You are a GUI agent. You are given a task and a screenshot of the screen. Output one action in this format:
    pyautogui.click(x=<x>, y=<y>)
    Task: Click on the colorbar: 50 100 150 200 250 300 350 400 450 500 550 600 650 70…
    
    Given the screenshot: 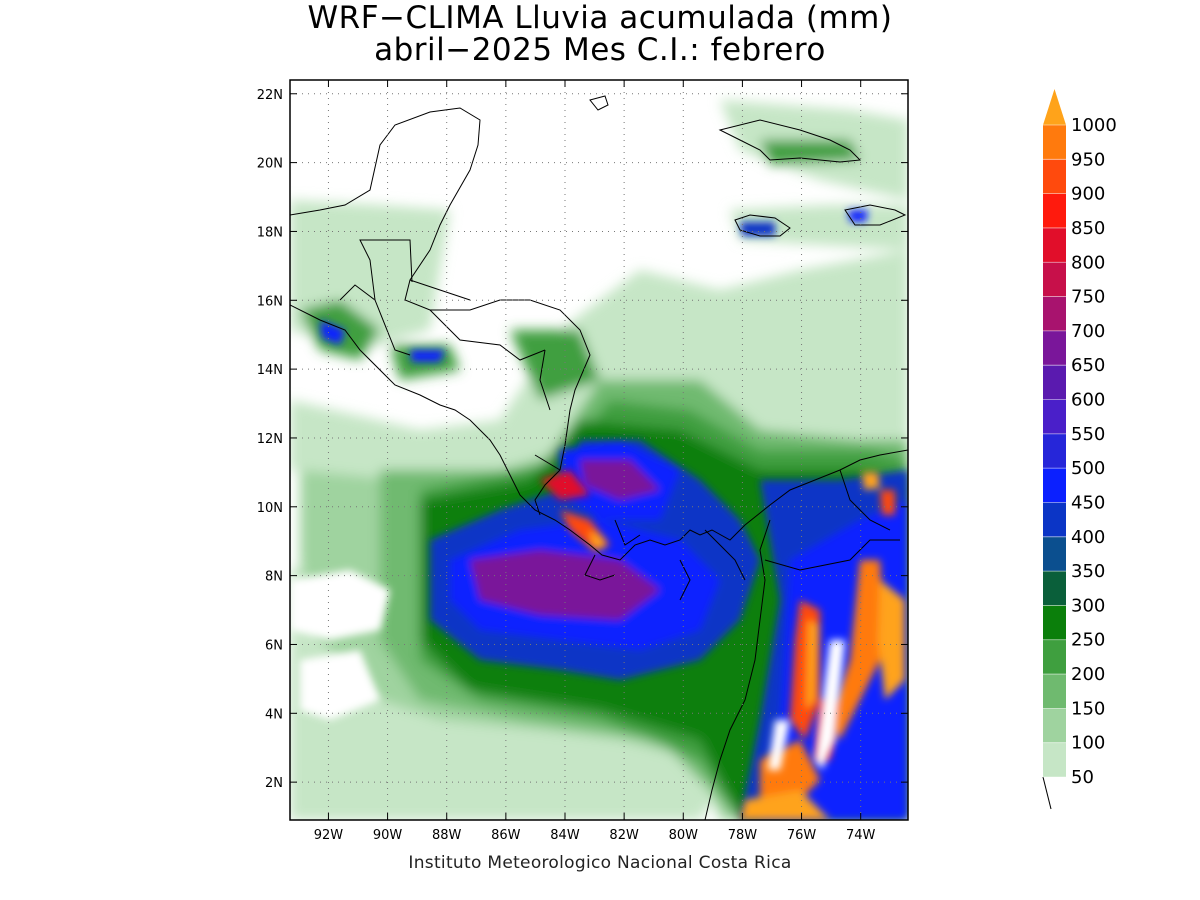 What is the action you would take?
    pyautogui.click(x=1079, y=449)
    